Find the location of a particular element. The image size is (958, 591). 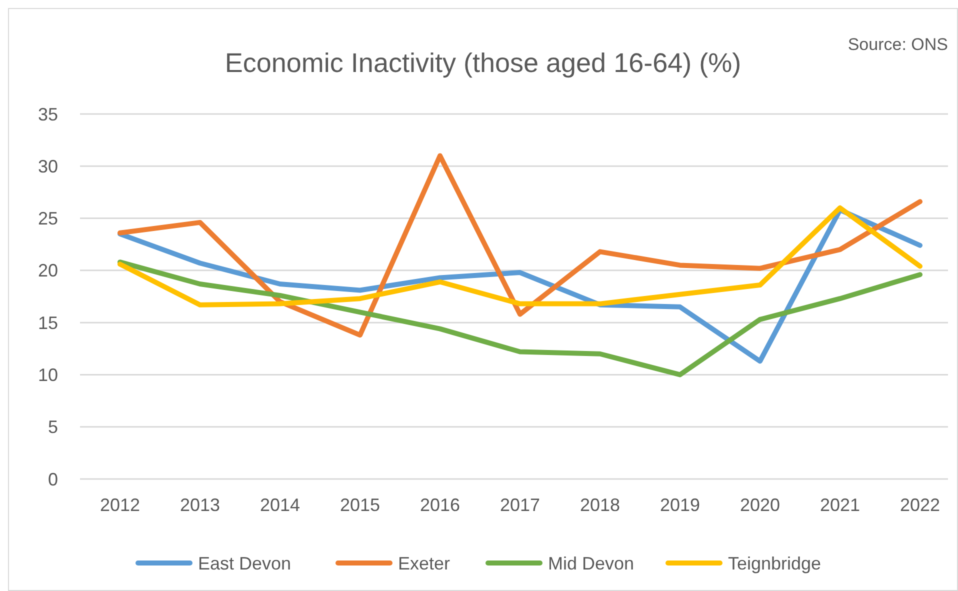

chart-title: Economic Inactivity (those aged 16-64) (%) is located at coordinates (483, 63).